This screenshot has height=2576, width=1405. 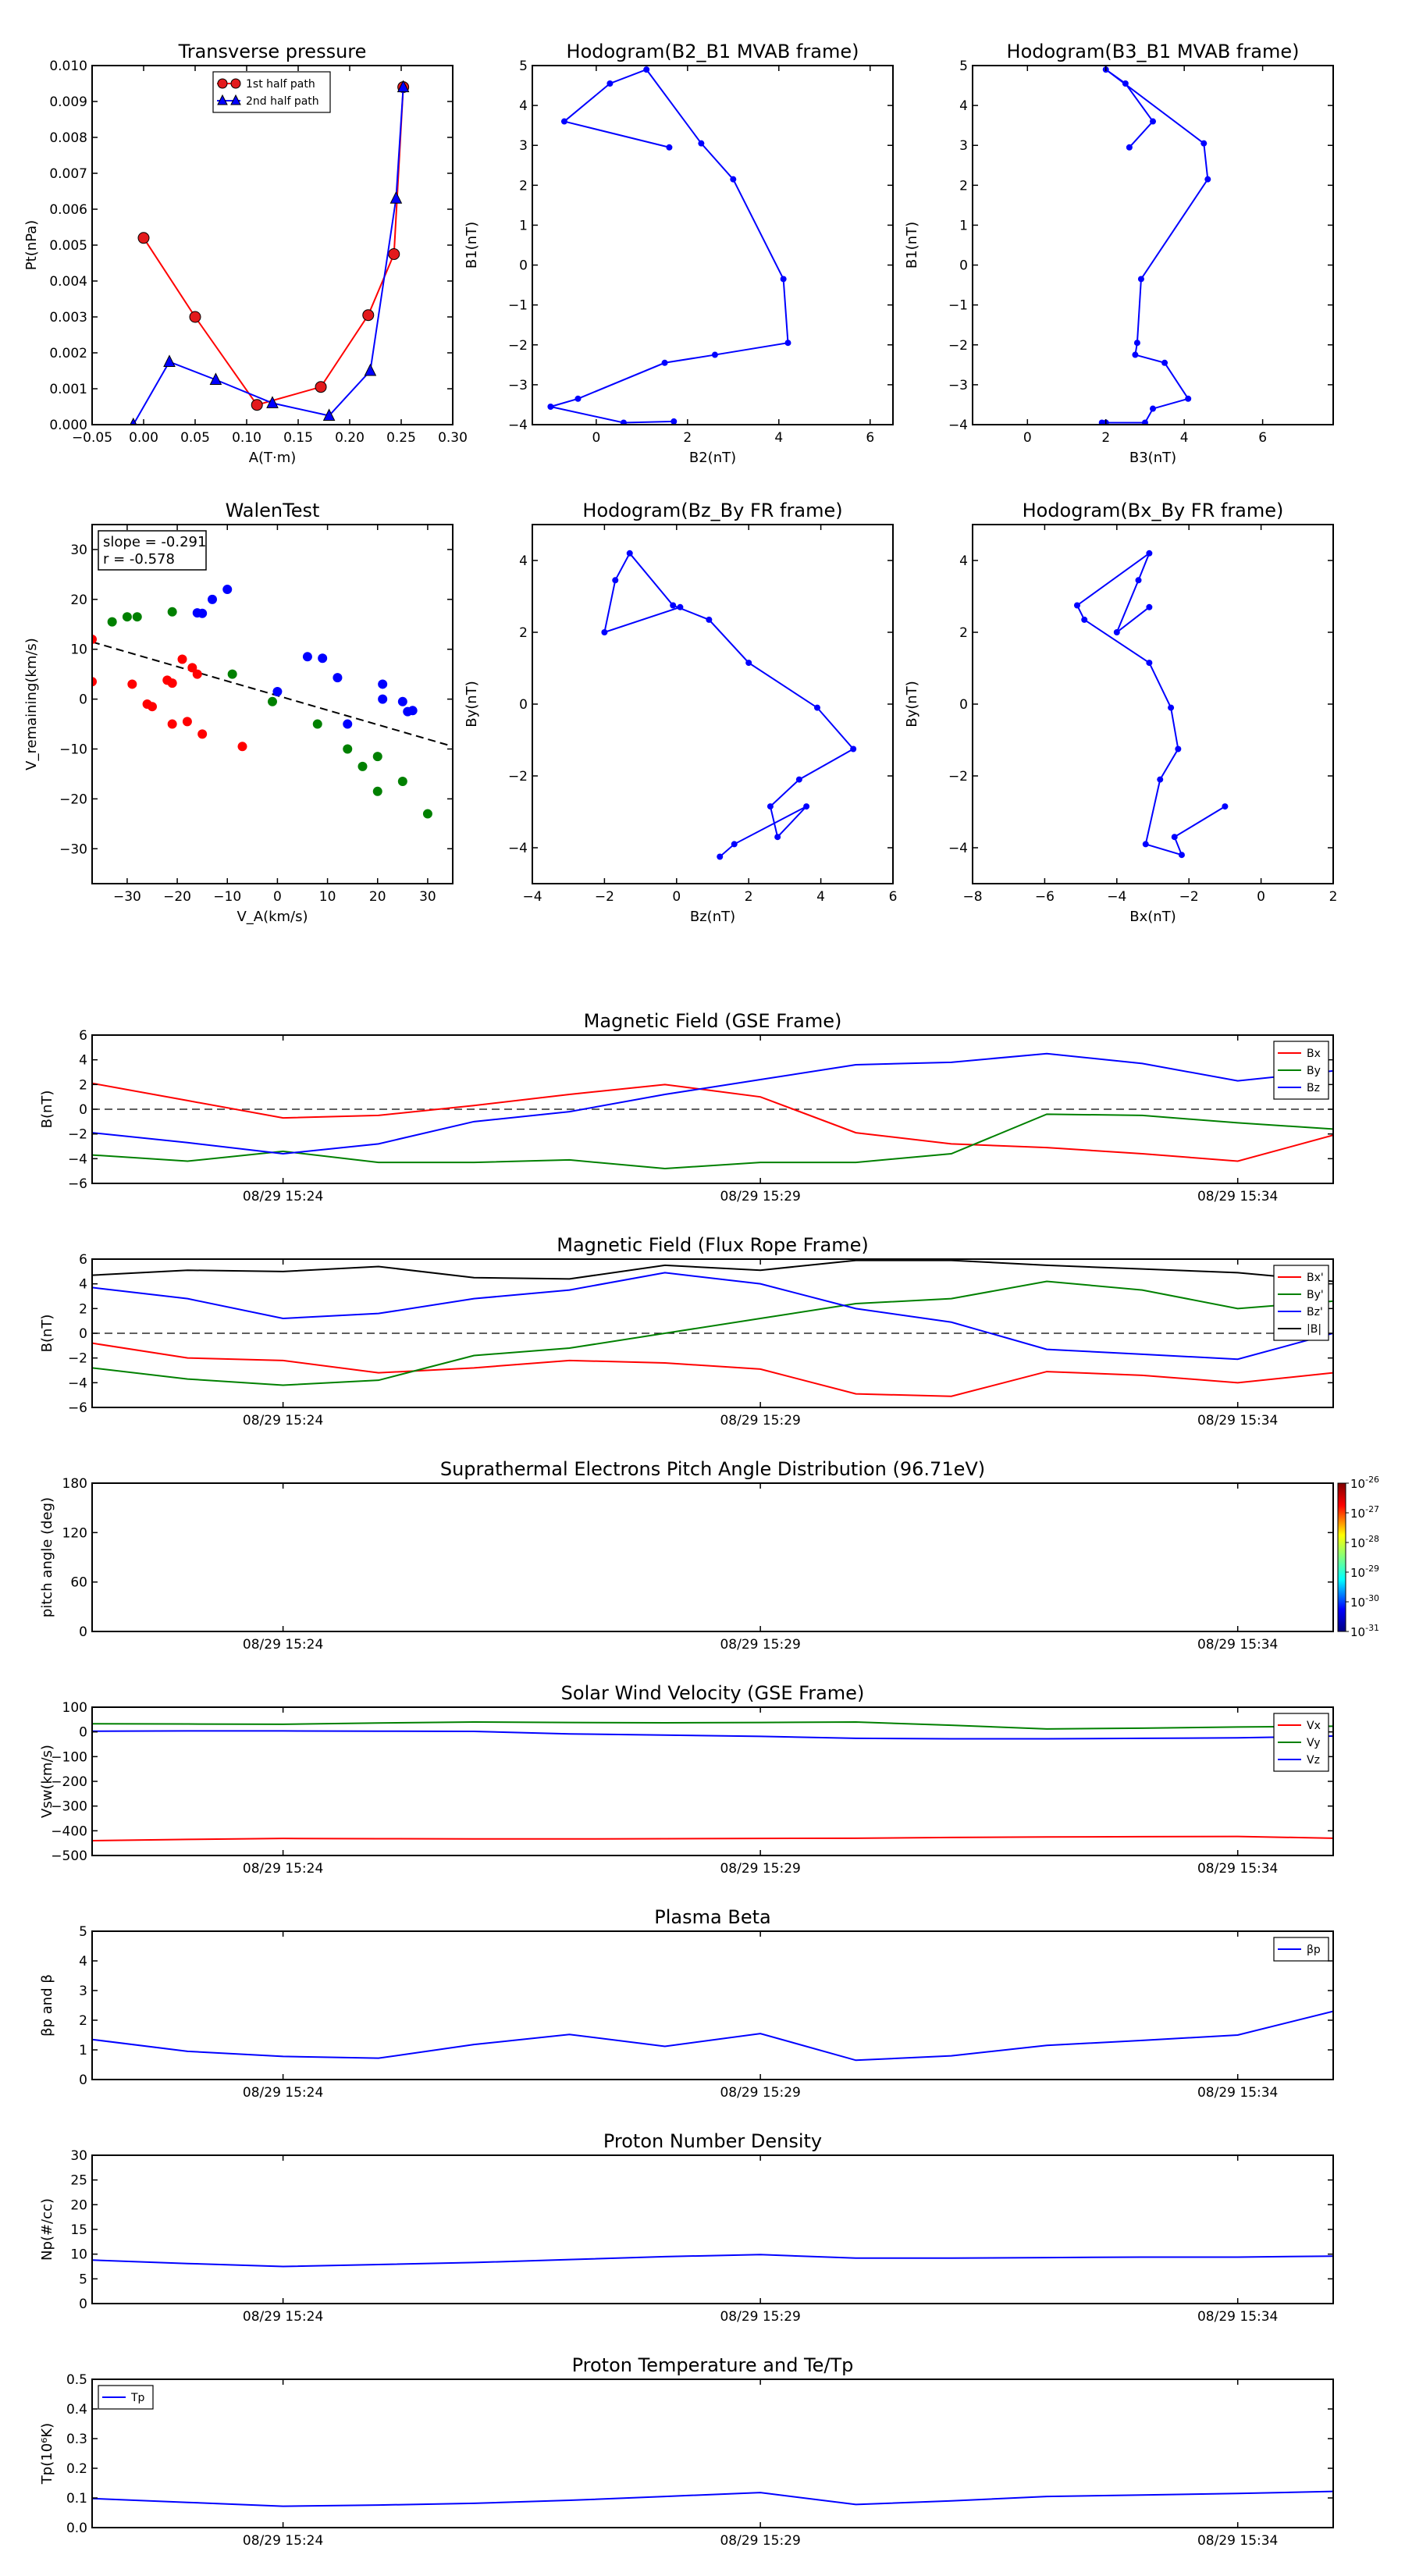 I want to click on series-Np, so click(x=713, y=2261).